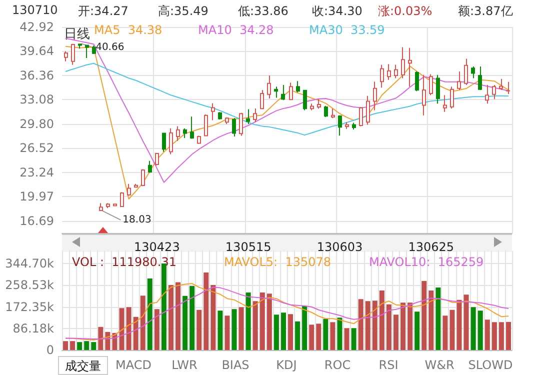 The height and width of the screenshot is (375, 534). I want to click on text: LWR, so click(184, 365).